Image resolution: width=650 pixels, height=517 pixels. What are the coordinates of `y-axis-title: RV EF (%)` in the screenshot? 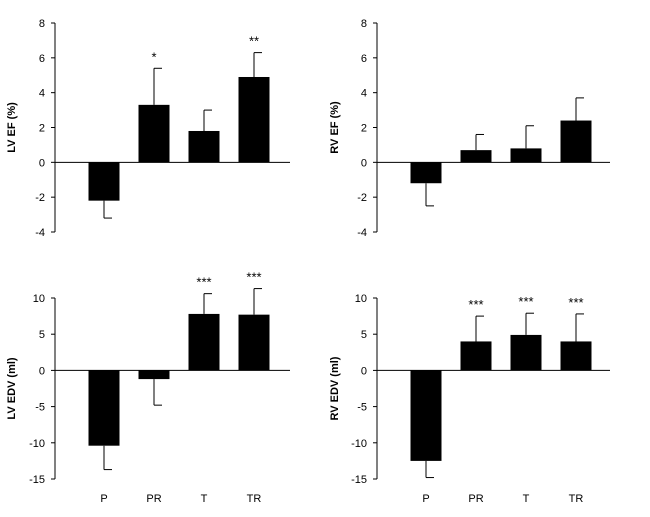 It's located at (335, 127).